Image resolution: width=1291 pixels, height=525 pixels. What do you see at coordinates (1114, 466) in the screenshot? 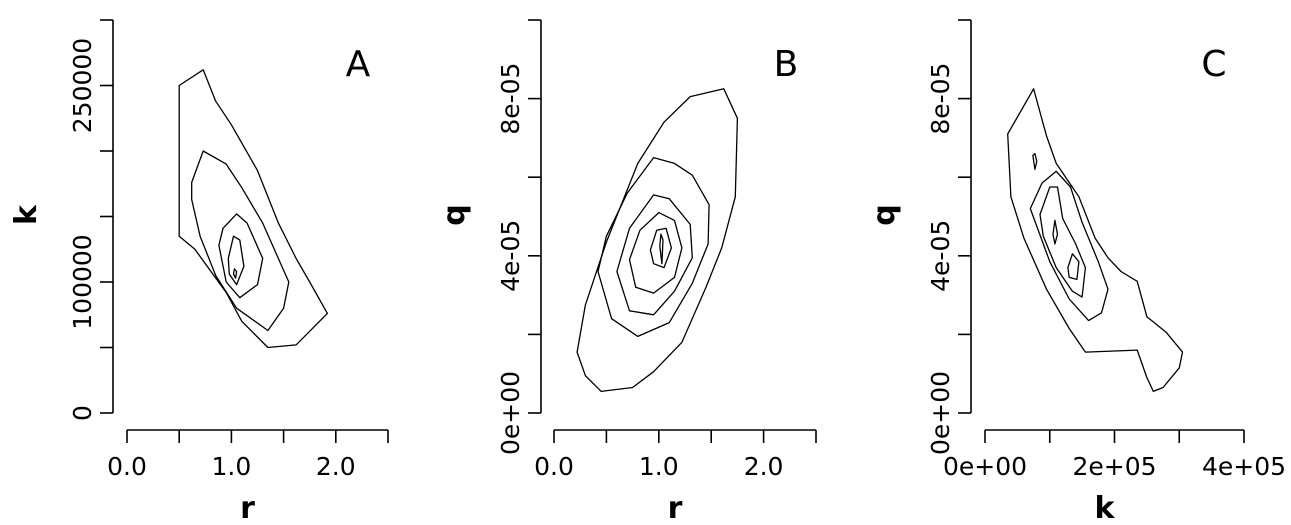
I see `x-tick-label: 2e+05` at bounding box center [1114, 466].